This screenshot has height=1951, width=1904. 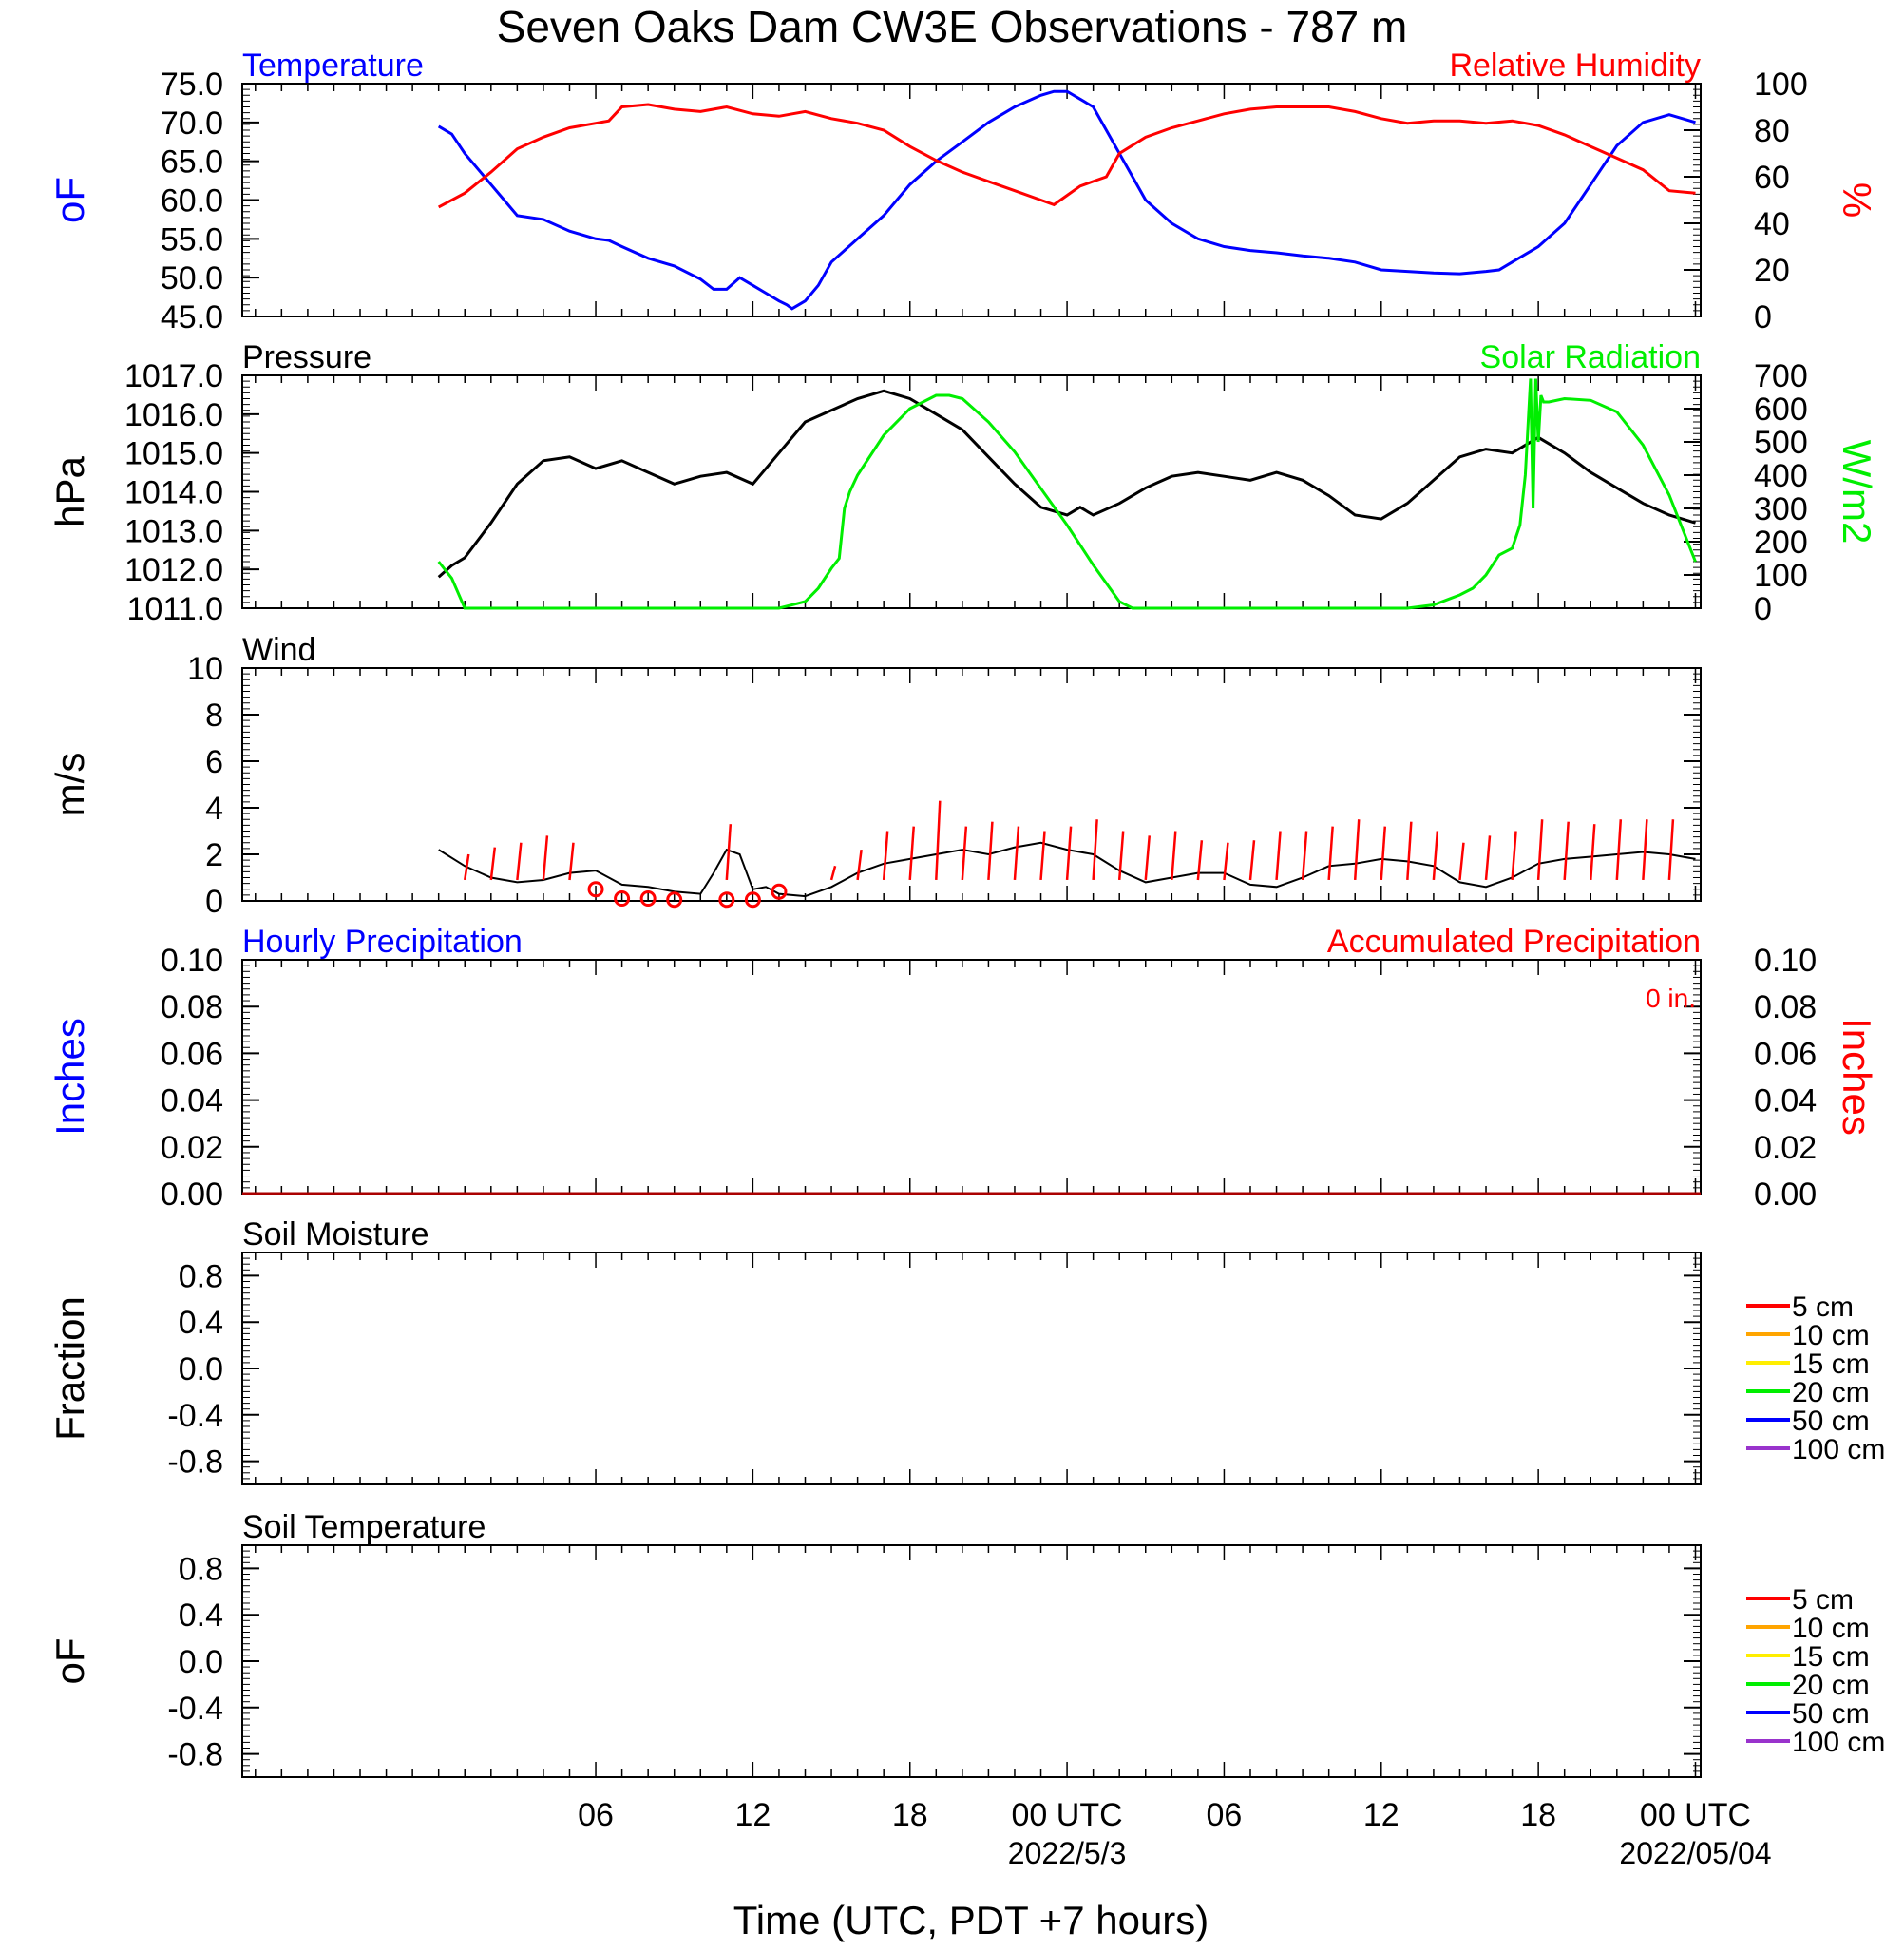 What do you see at coordinates (971, 1920) in the screenshot?
I see `x-axis-label: Time (UTC, PDT +7 hours)` at bounding box center [971, 1920].